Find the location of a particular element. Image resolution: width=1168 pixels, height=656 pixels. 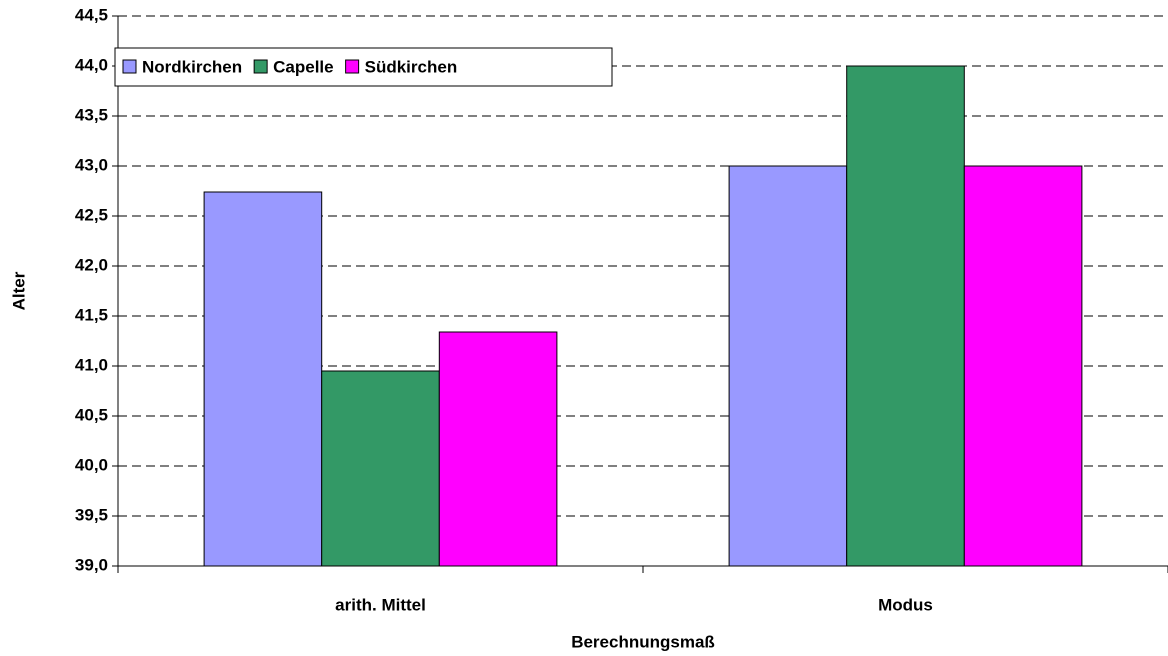

y-tick-label: 39,5 is located at coordinates (91, 514).